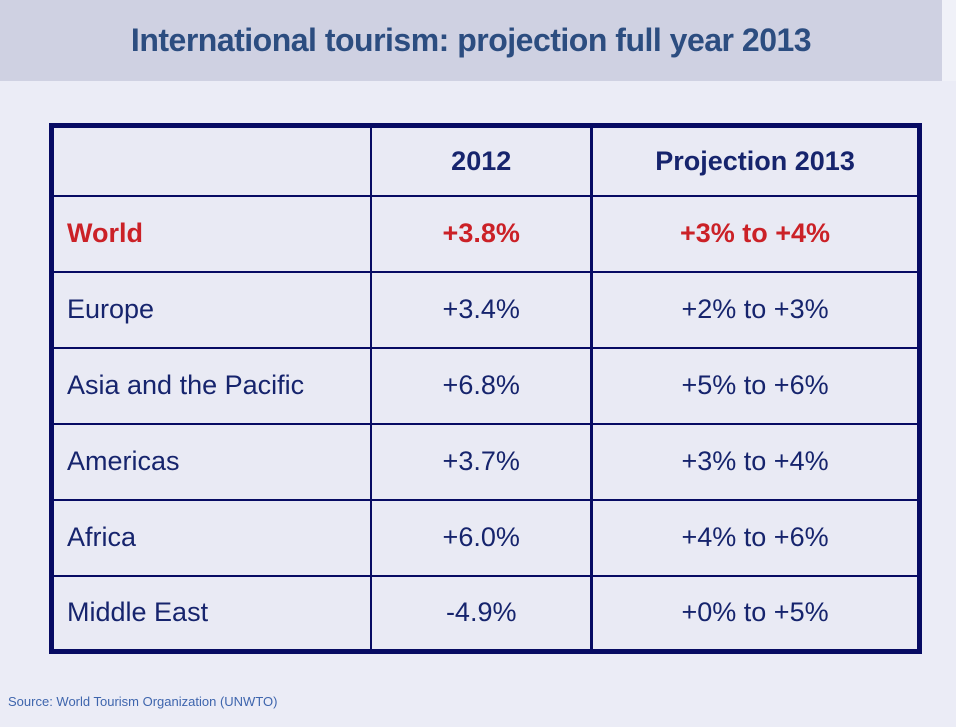 The height and width of the screenshot is (727, 956). Describe the element at coordinates (211, 461) in the screenshot. I see `region-cell: Americas` at that location.